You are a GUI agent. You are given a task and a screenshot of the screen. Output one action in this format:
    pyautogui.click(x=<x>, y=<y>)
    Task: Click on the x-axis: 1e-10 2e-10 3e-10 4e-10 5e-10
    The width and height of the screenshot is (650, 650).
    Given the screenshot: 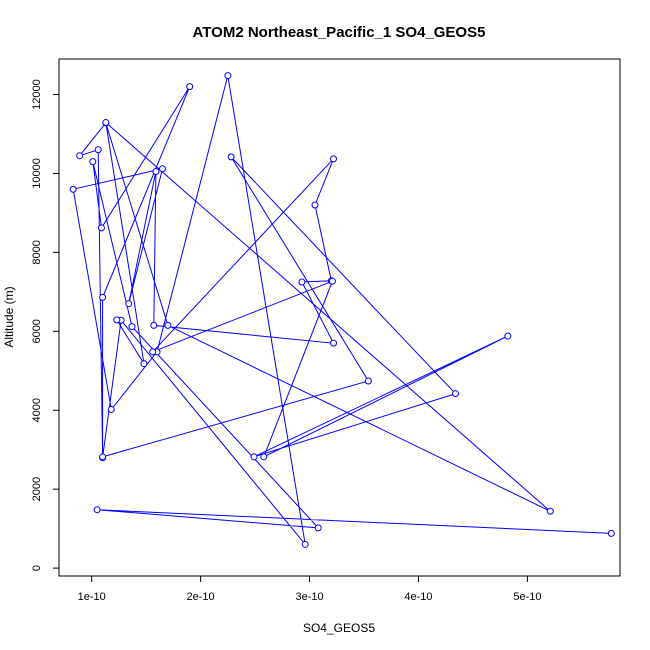 What is the action you would take?
    pyautogui.click(x=309, y=589)
    